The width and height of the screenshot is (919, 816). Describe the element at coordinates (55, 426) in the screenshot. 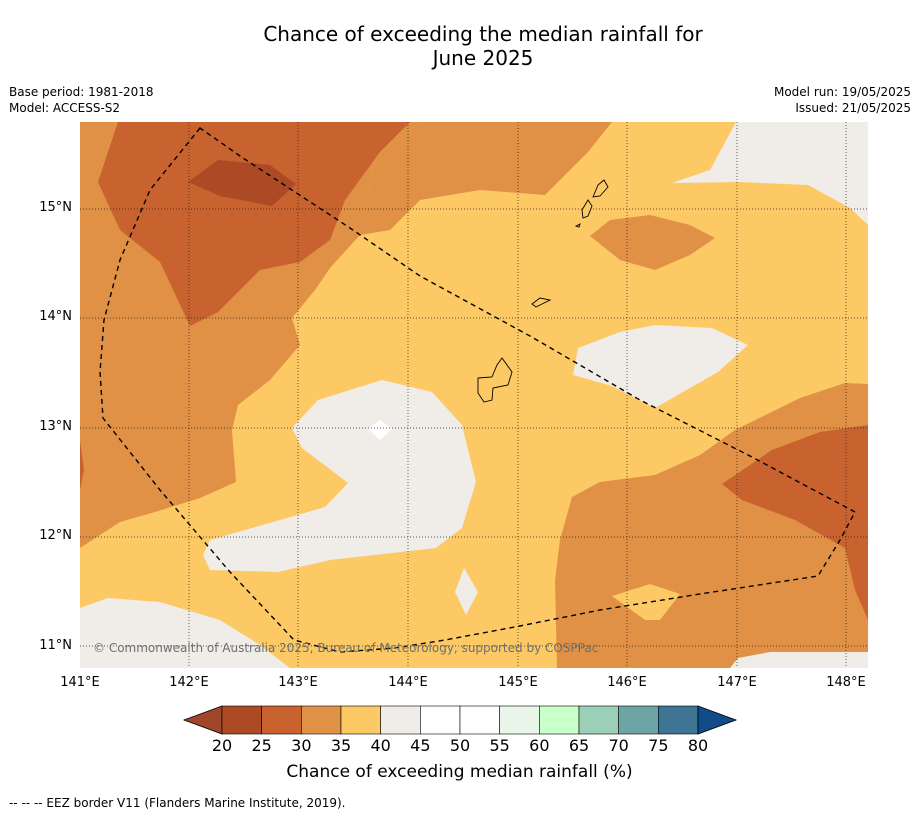

I see `lat-label-13n: 13°N` at that location.